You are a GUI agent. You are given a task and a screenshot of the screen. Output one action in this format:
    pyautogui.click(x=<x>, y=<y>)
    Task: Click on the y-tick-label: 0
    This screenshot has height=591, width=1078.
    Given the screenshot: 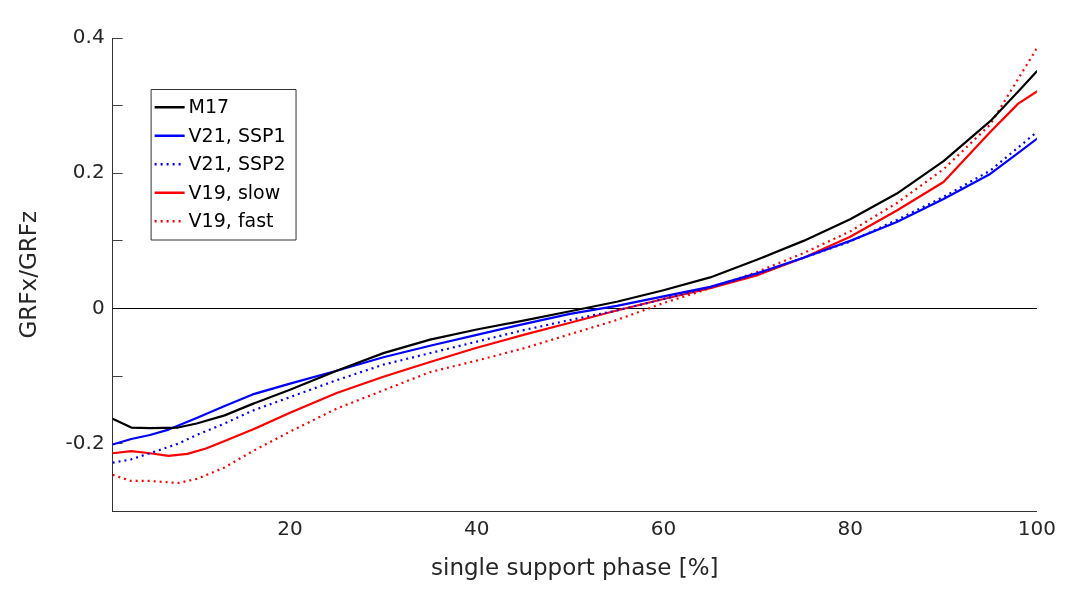 What is the action you would take?
    pyautogui.click(x=98, y=306)
    